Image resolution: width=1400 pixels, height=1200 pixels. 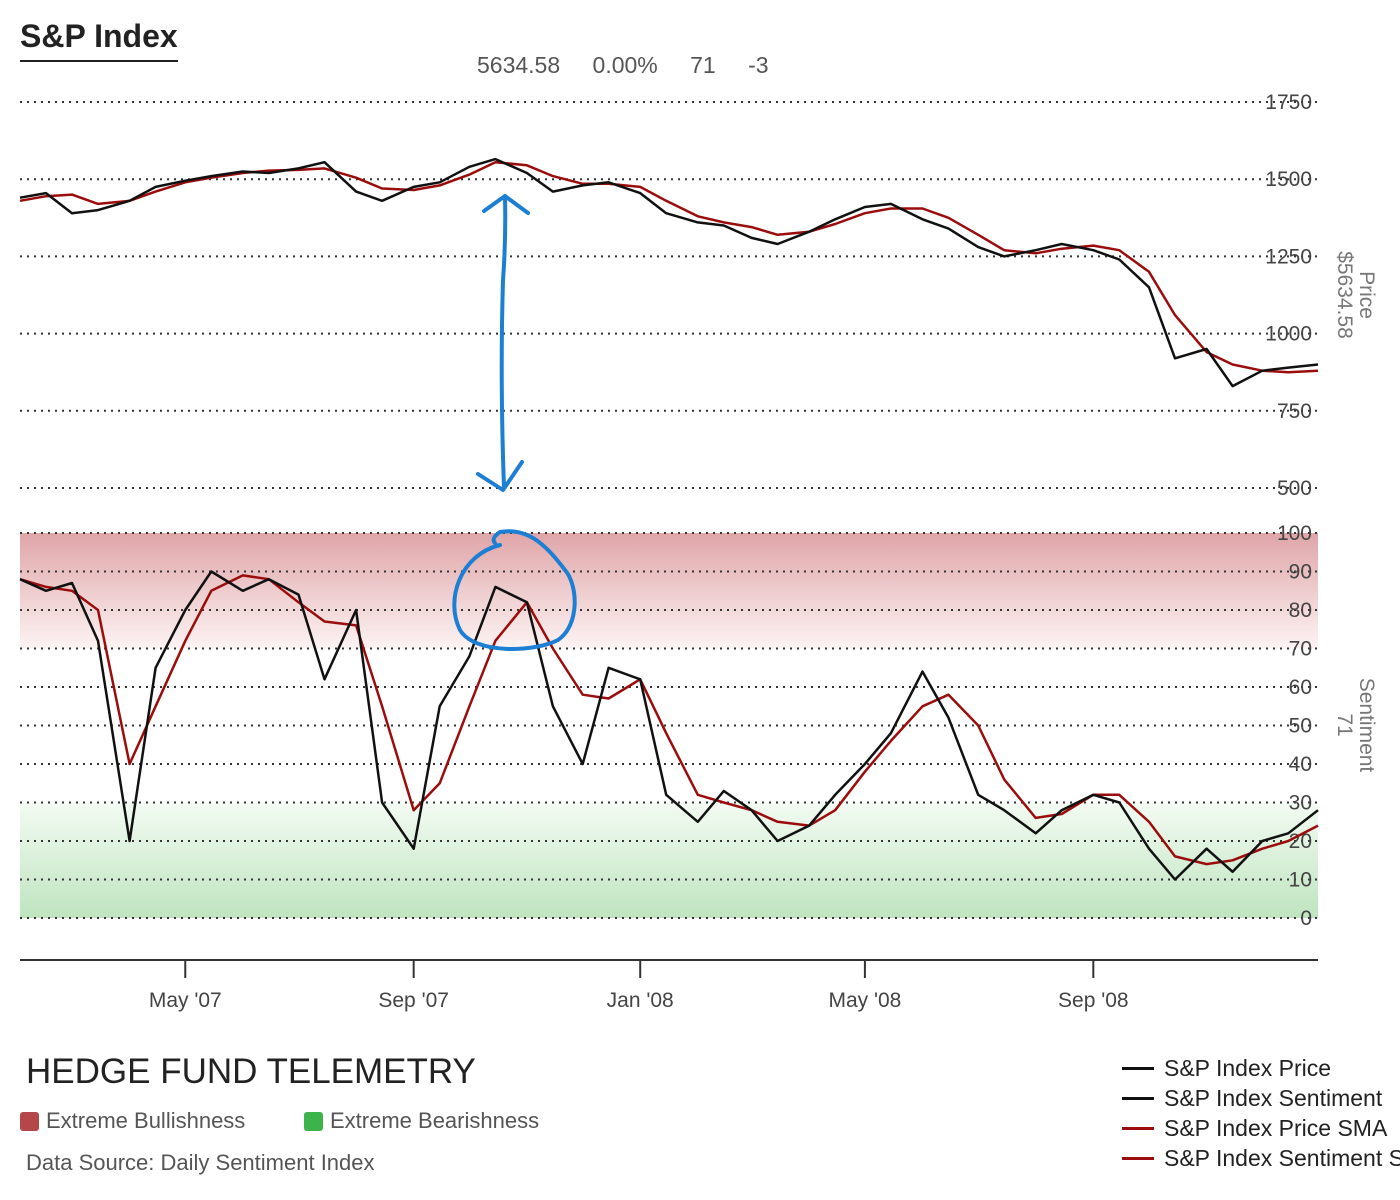 What do you see at coordinates (1344, 724) in the screenshot?
I see `sentiment-axis-title-line: 71` at bounding box center [1344, 724].